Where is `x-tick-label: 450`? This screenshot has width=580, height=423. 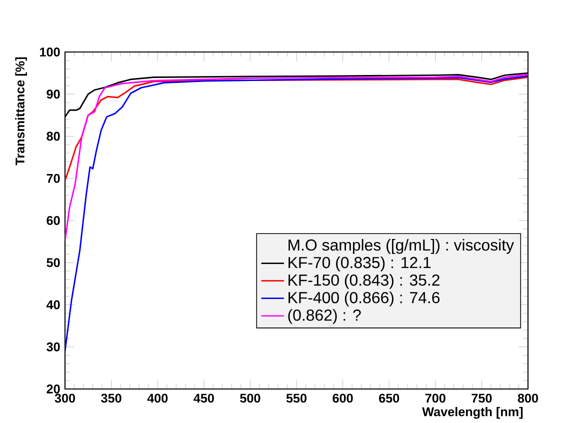
x-tick-label: 450 is located at coordinates (204, 398).